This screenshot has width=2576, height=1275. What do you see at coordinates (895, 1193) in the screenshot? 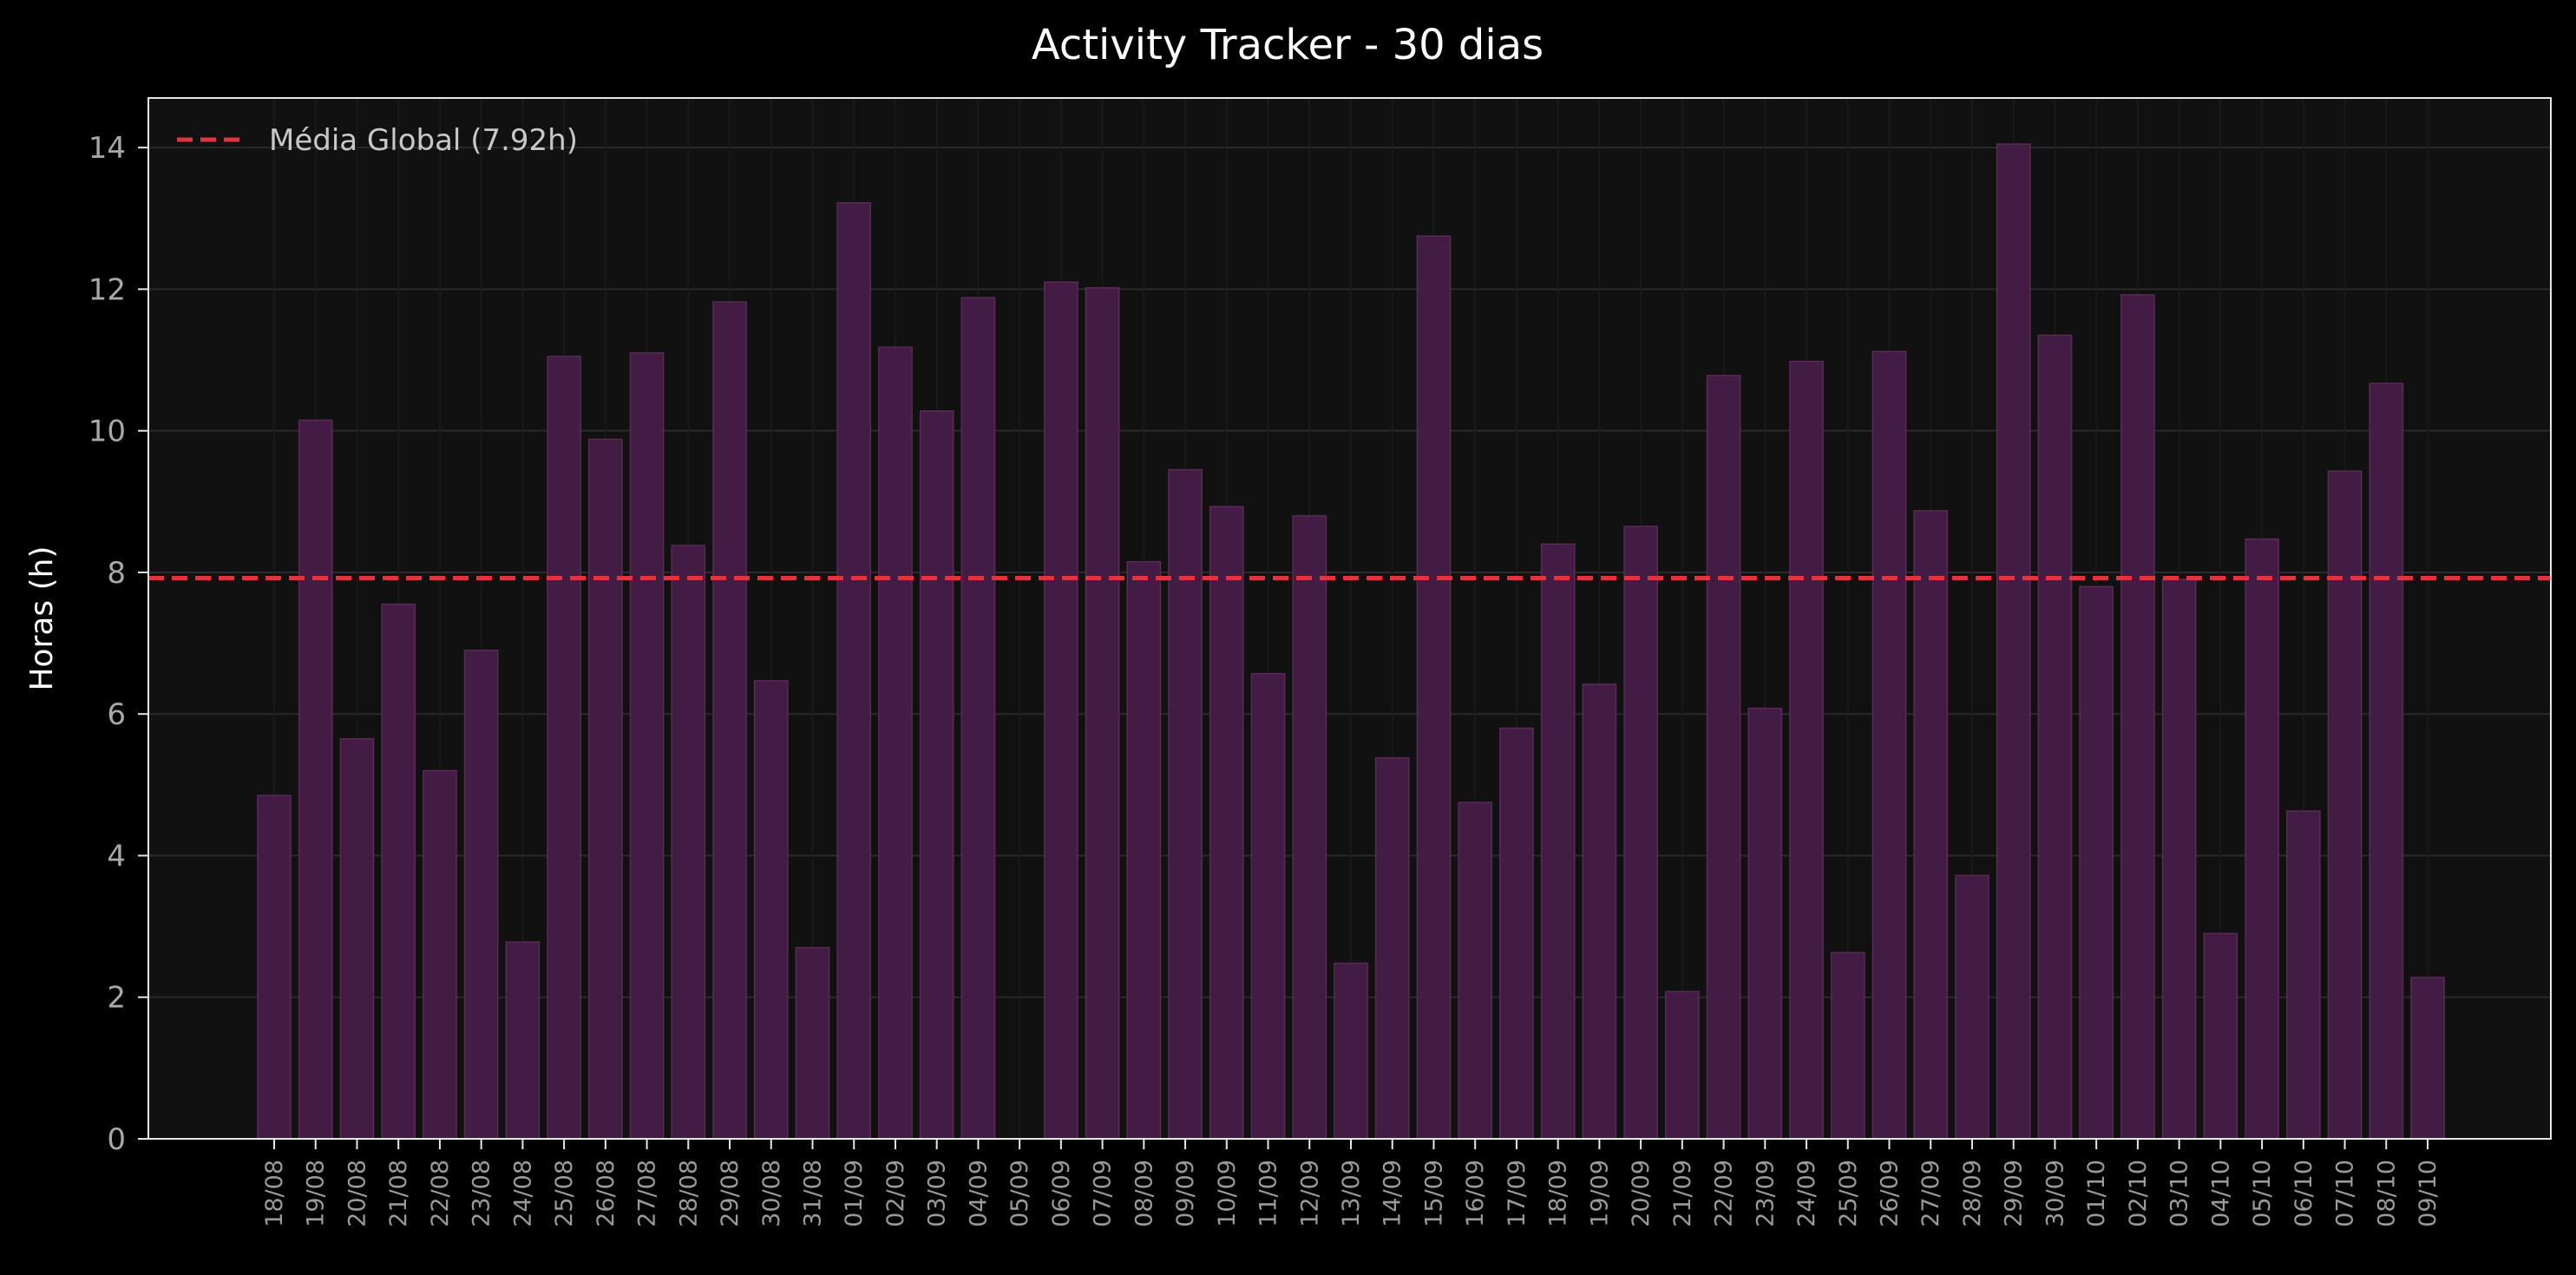
I see `x-tick-label: 02/09` at bounding box center [895, 1193].